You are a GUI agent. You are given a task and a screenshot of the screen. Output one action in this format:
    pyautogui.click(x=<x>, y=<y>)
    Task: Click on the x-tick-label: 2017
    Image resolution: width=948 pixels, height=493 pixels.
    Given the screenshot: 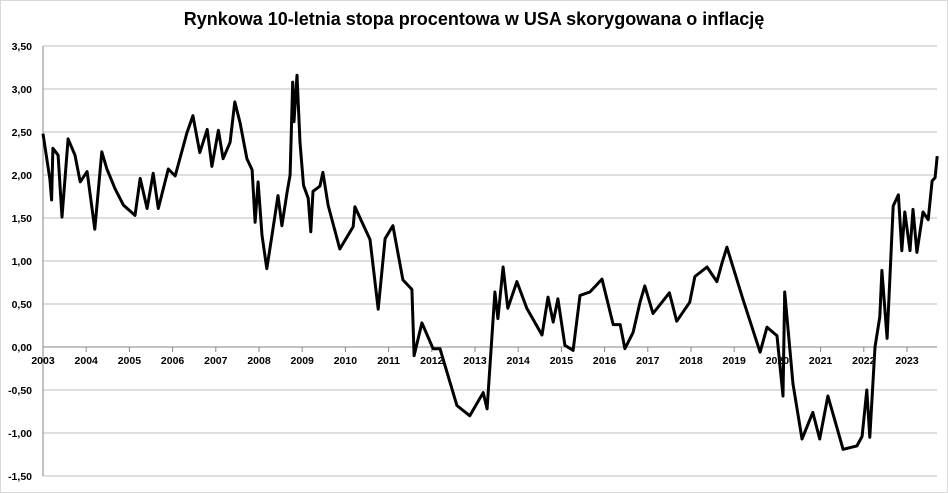 What is the action you would take?
    pyautogui.click(x=648, y=361)
    